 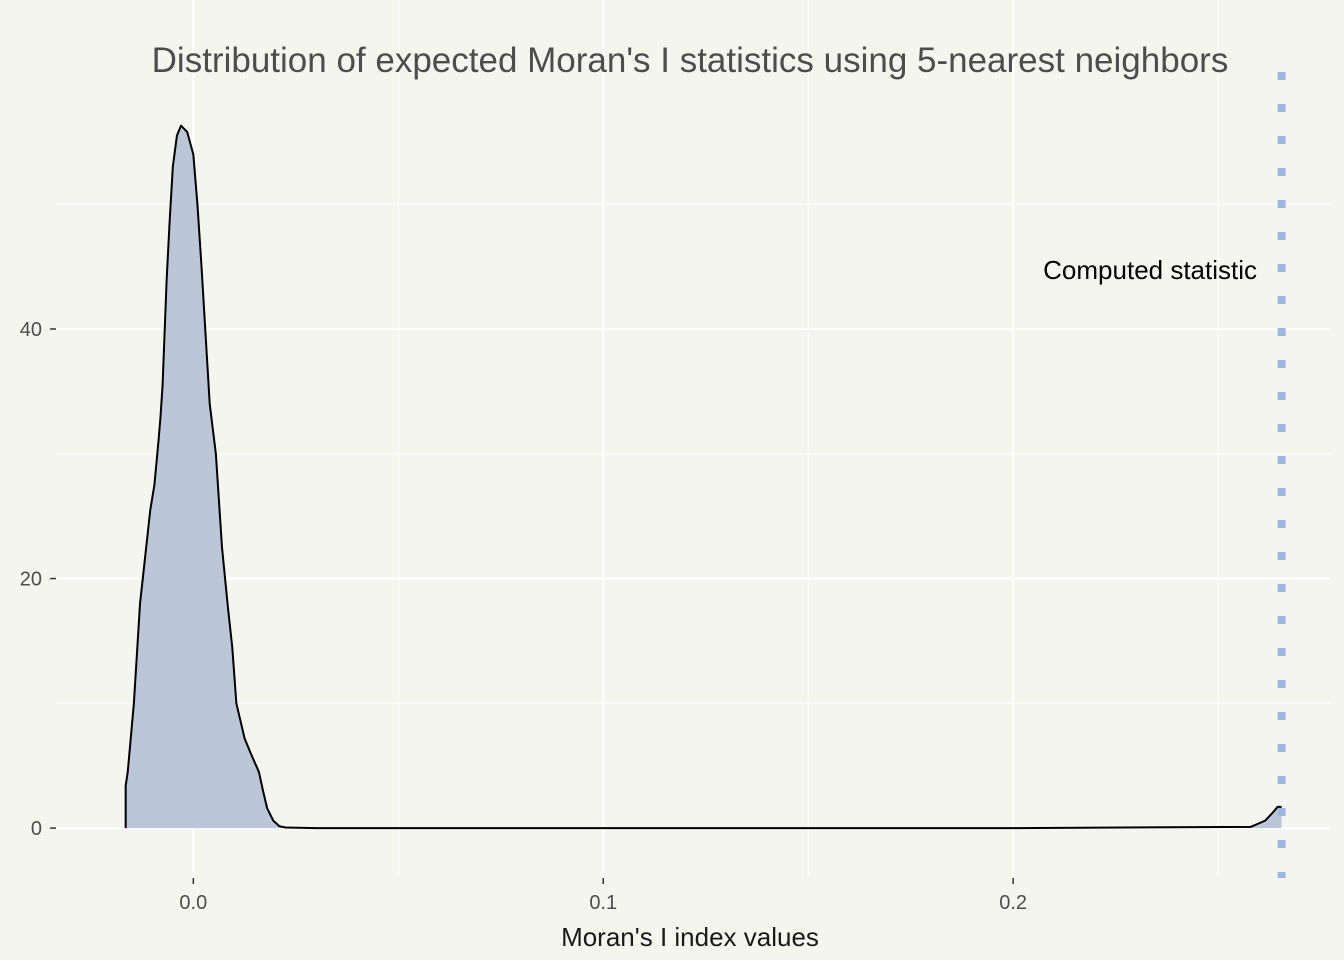 I want to click on annotations: Computed statistic, so click(x=1150, y=270).